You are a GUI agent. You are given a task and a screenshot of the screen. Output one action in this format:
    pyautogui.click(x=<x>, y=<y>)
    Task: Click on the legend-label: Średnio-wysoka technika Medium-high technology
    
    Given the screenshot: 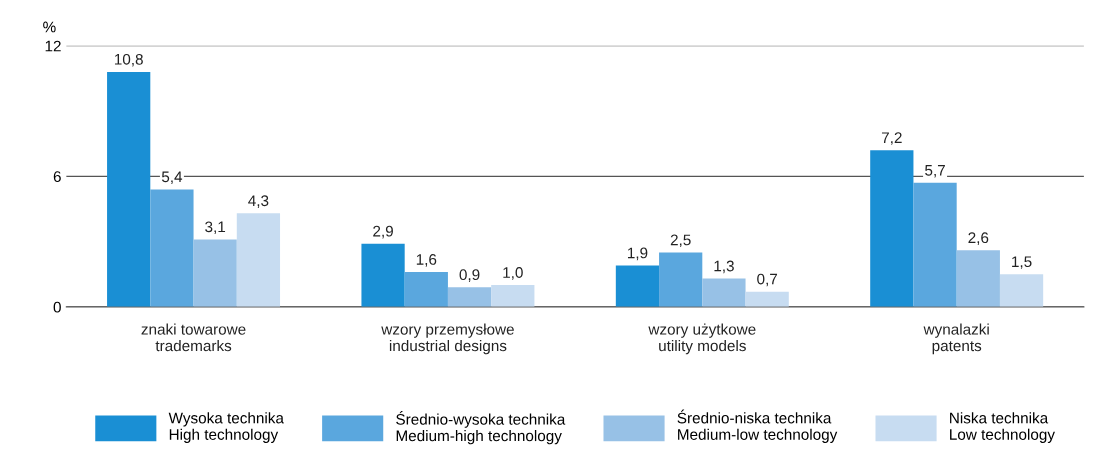 What is the action you would take?
    pyautogui.click(x=481, y=427)
    